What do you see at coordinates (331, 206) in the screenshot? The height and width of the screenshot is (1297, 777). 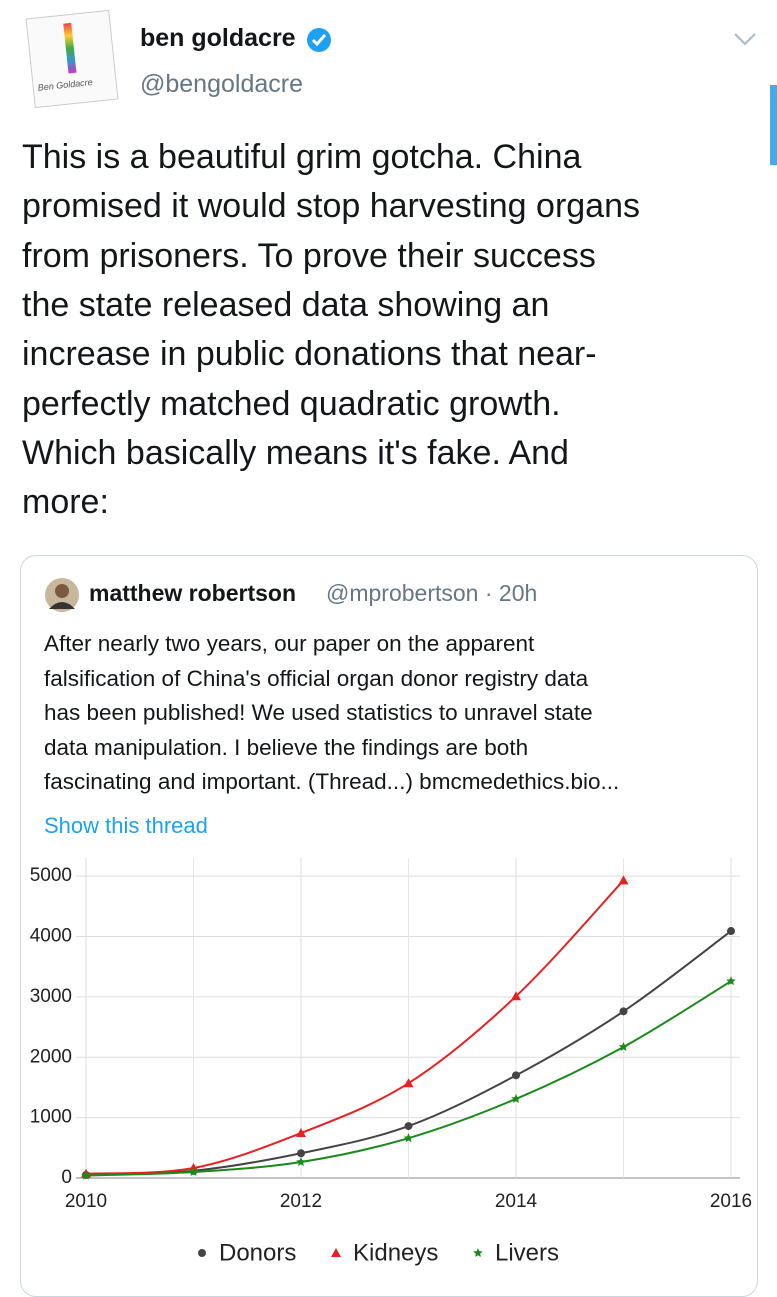 I see `tweet-text-line: promised it would stop harvesting organs` at bounding box center [331, 206].